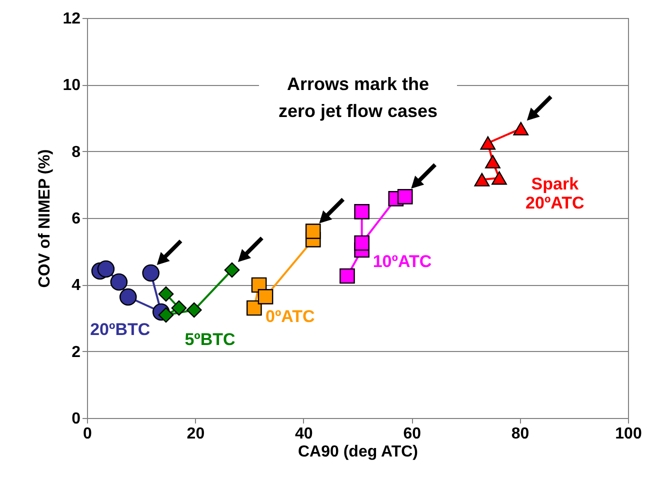 The width and height of the screenshot is (648, 485). What do you see at coordinates (358, 97) in the screenshot?
I see `annotation: Arrows mark the zero jet flow cases` at bounding box center [358, 97].